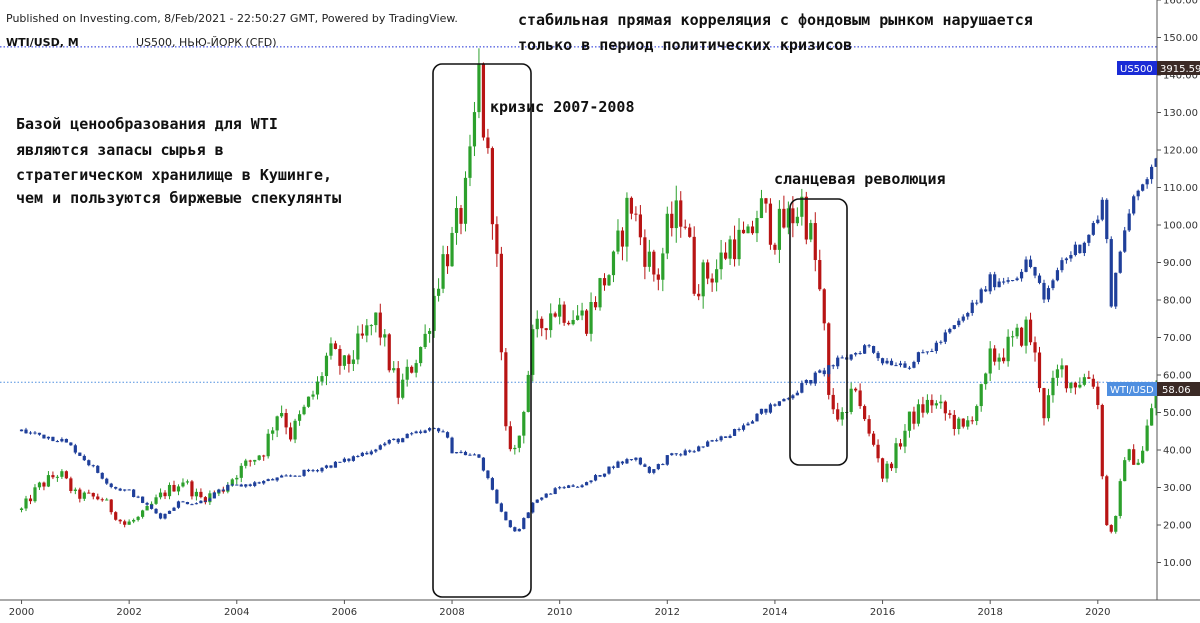  Describe the element at coordinates (21, 612) in the screenshot. I see `x-tick-label: 2000` at that location.